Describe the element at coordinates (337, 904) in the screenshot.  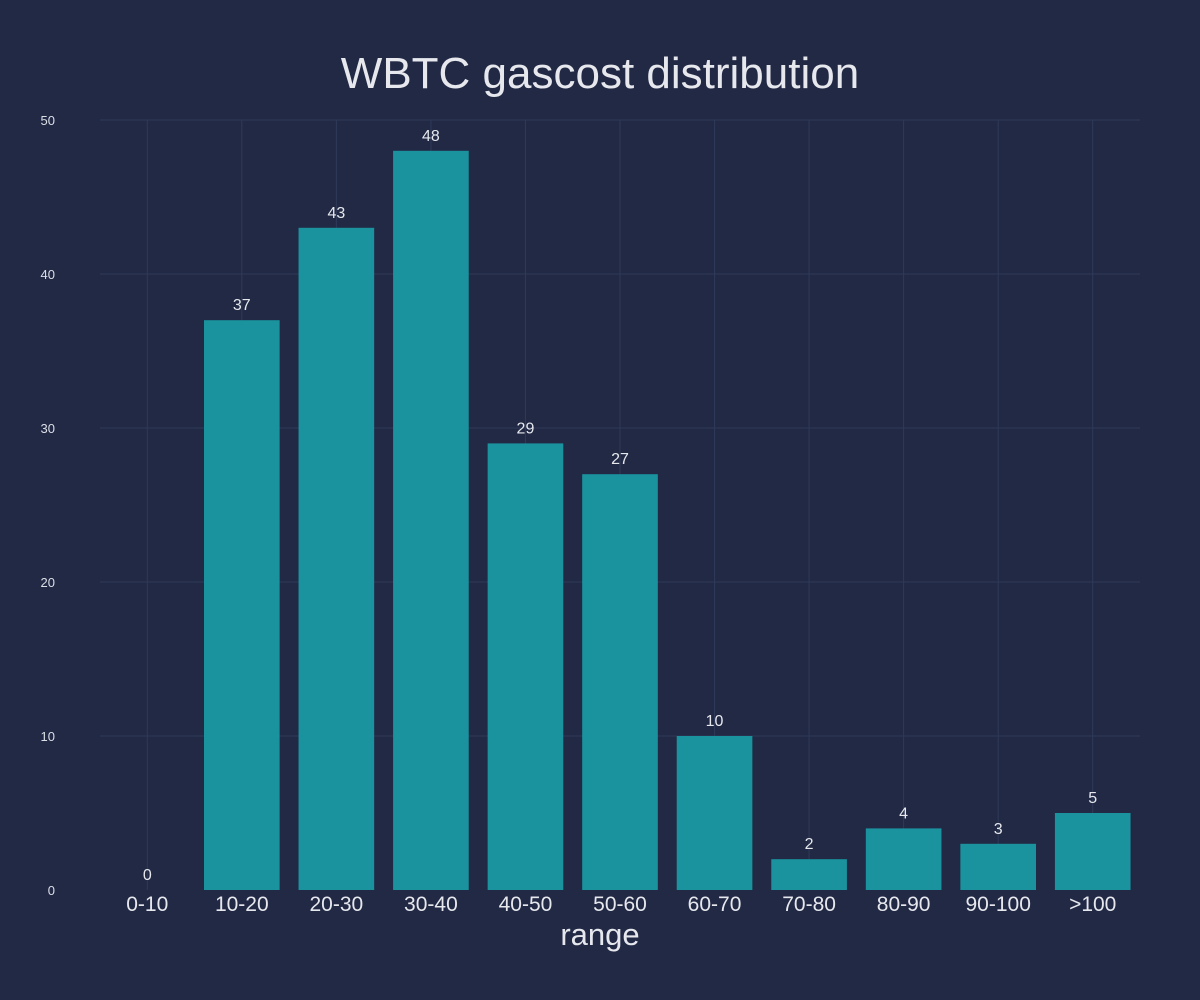
I see `x-tick-label: 20-30` at that location.